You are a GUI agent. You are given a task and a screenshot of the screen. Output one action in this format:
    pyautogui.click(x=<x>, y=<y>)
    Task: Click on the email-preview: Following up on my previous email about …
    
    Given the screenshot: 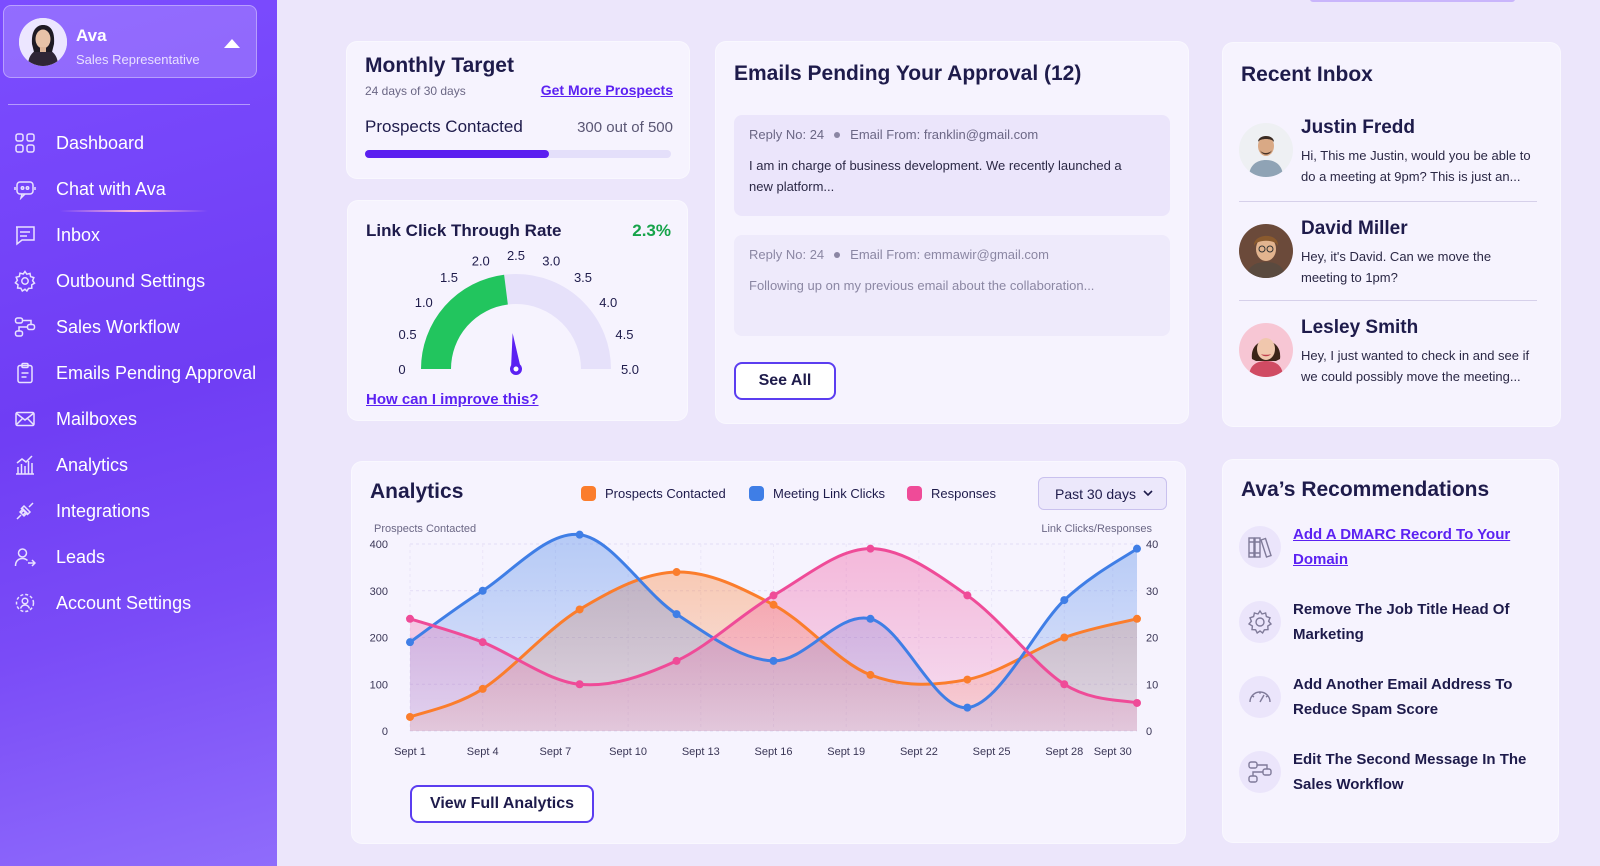 What is the action you would take?
    pyautogui.click(x=922, y=285)
    